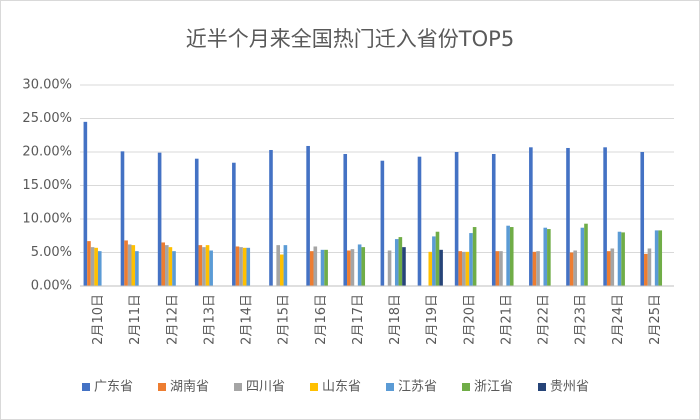  I want to click on legend-label: 广东省, so click(113, 387).